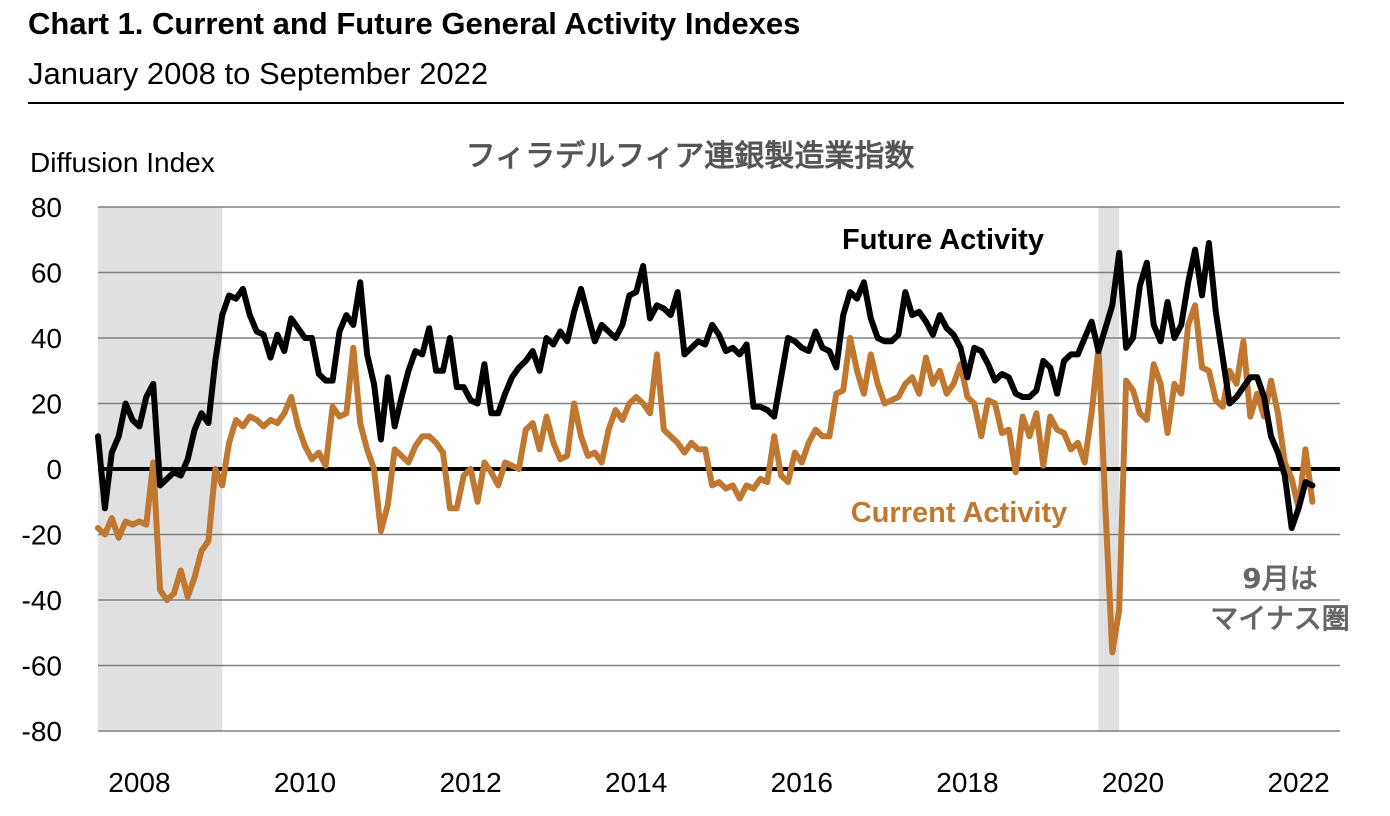 Image resolution: width=1390 pixels, height=816 pixels. I want to click on future-activity-label: Future Activity, so click(943, 240).